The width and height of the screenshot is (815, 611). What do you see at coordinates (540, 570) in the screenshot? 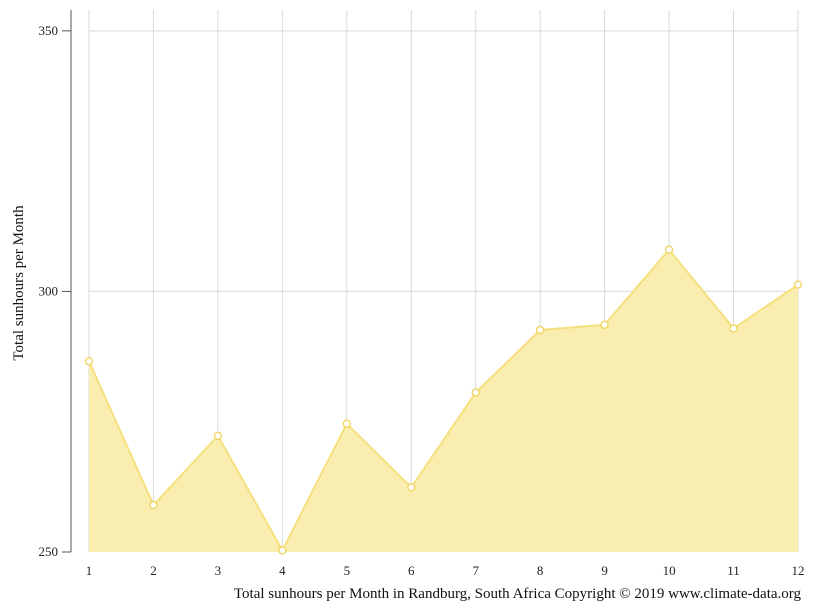
I see `x-tick-label: 8` at bounding box center [540, 570].